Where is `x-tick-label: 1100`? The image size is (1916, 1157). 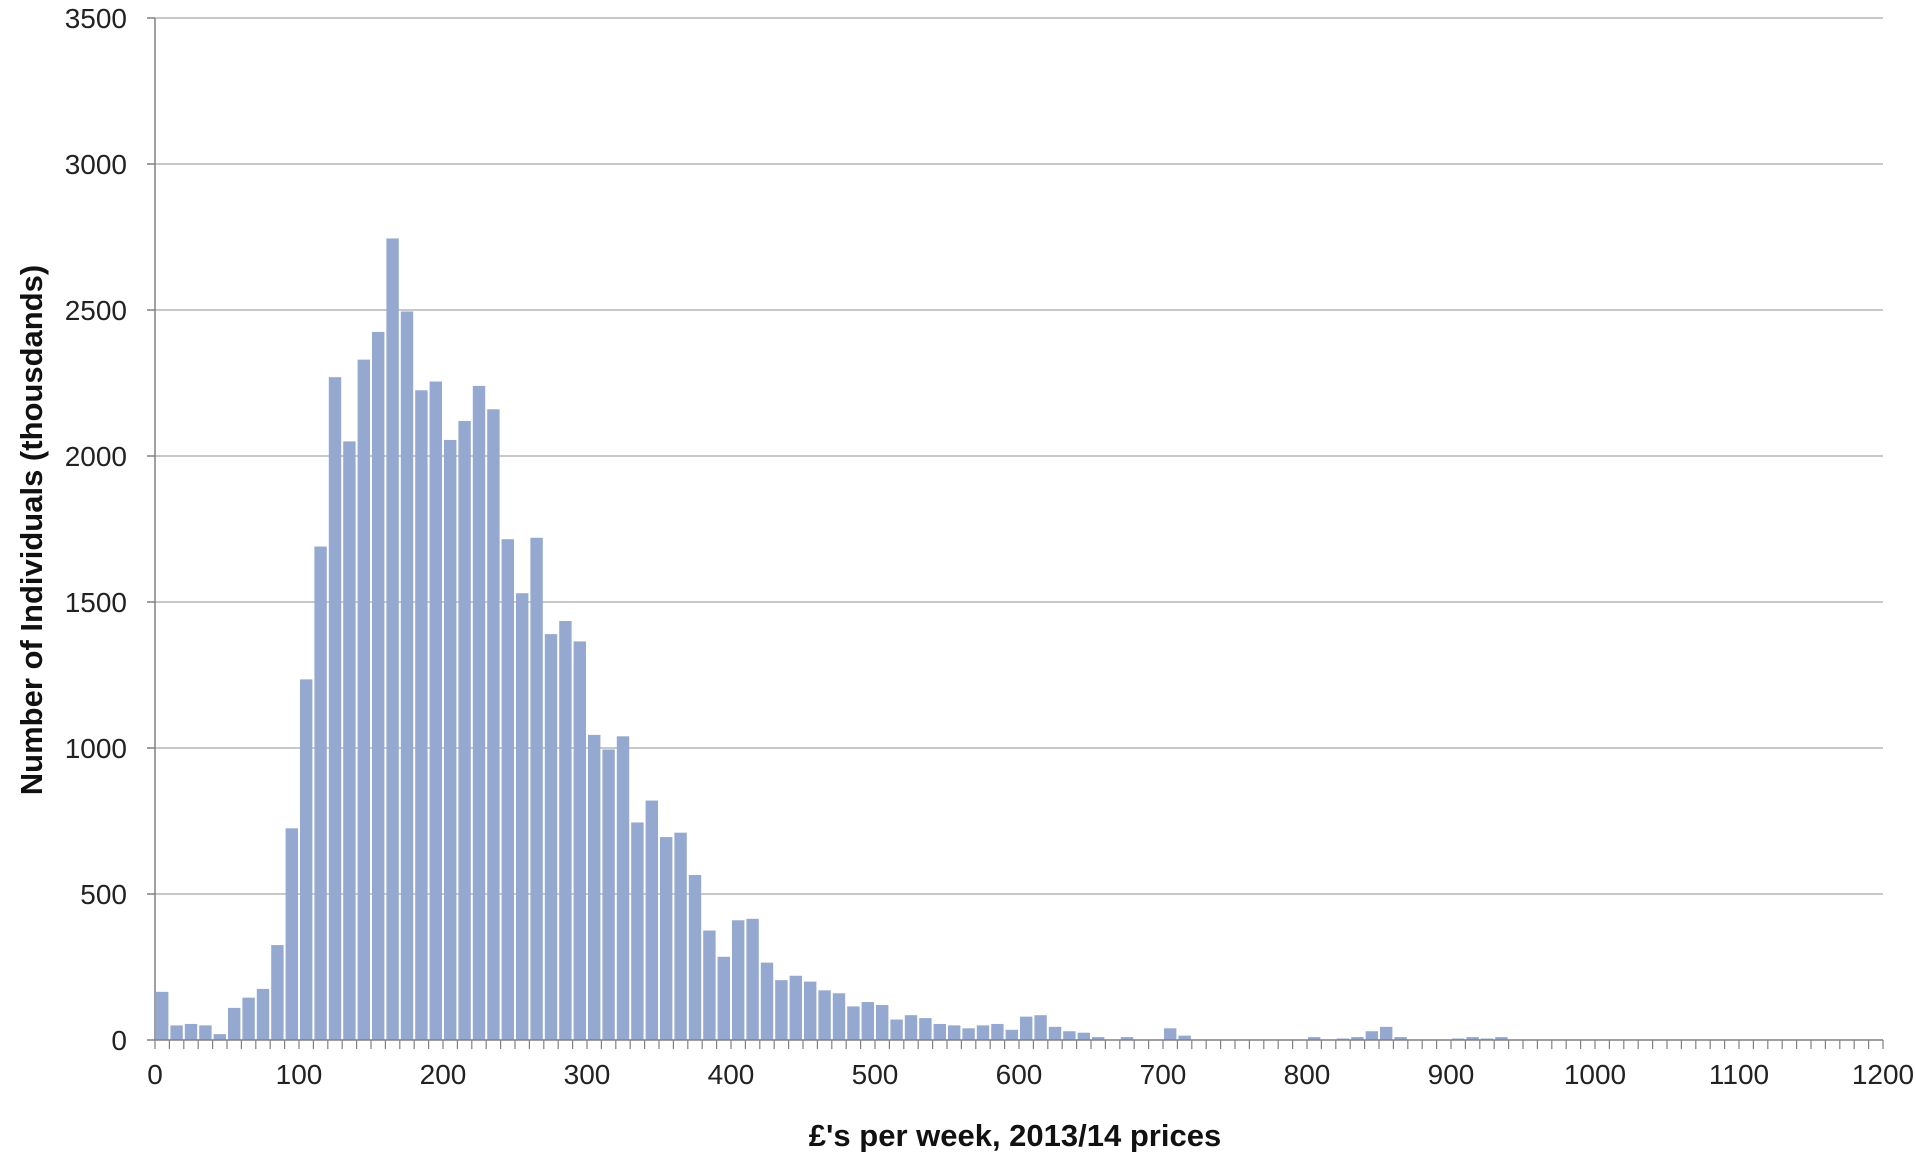
x-tick-label: 1100 is located at coordinates (1739, 1074).